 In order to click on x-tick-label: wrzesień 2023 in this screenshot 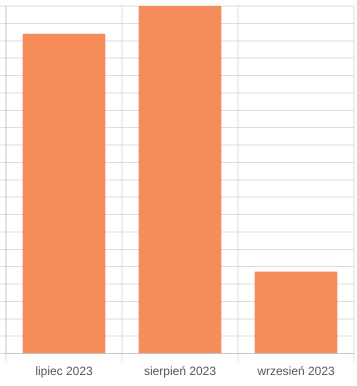, I will do `click(296, 371)`.